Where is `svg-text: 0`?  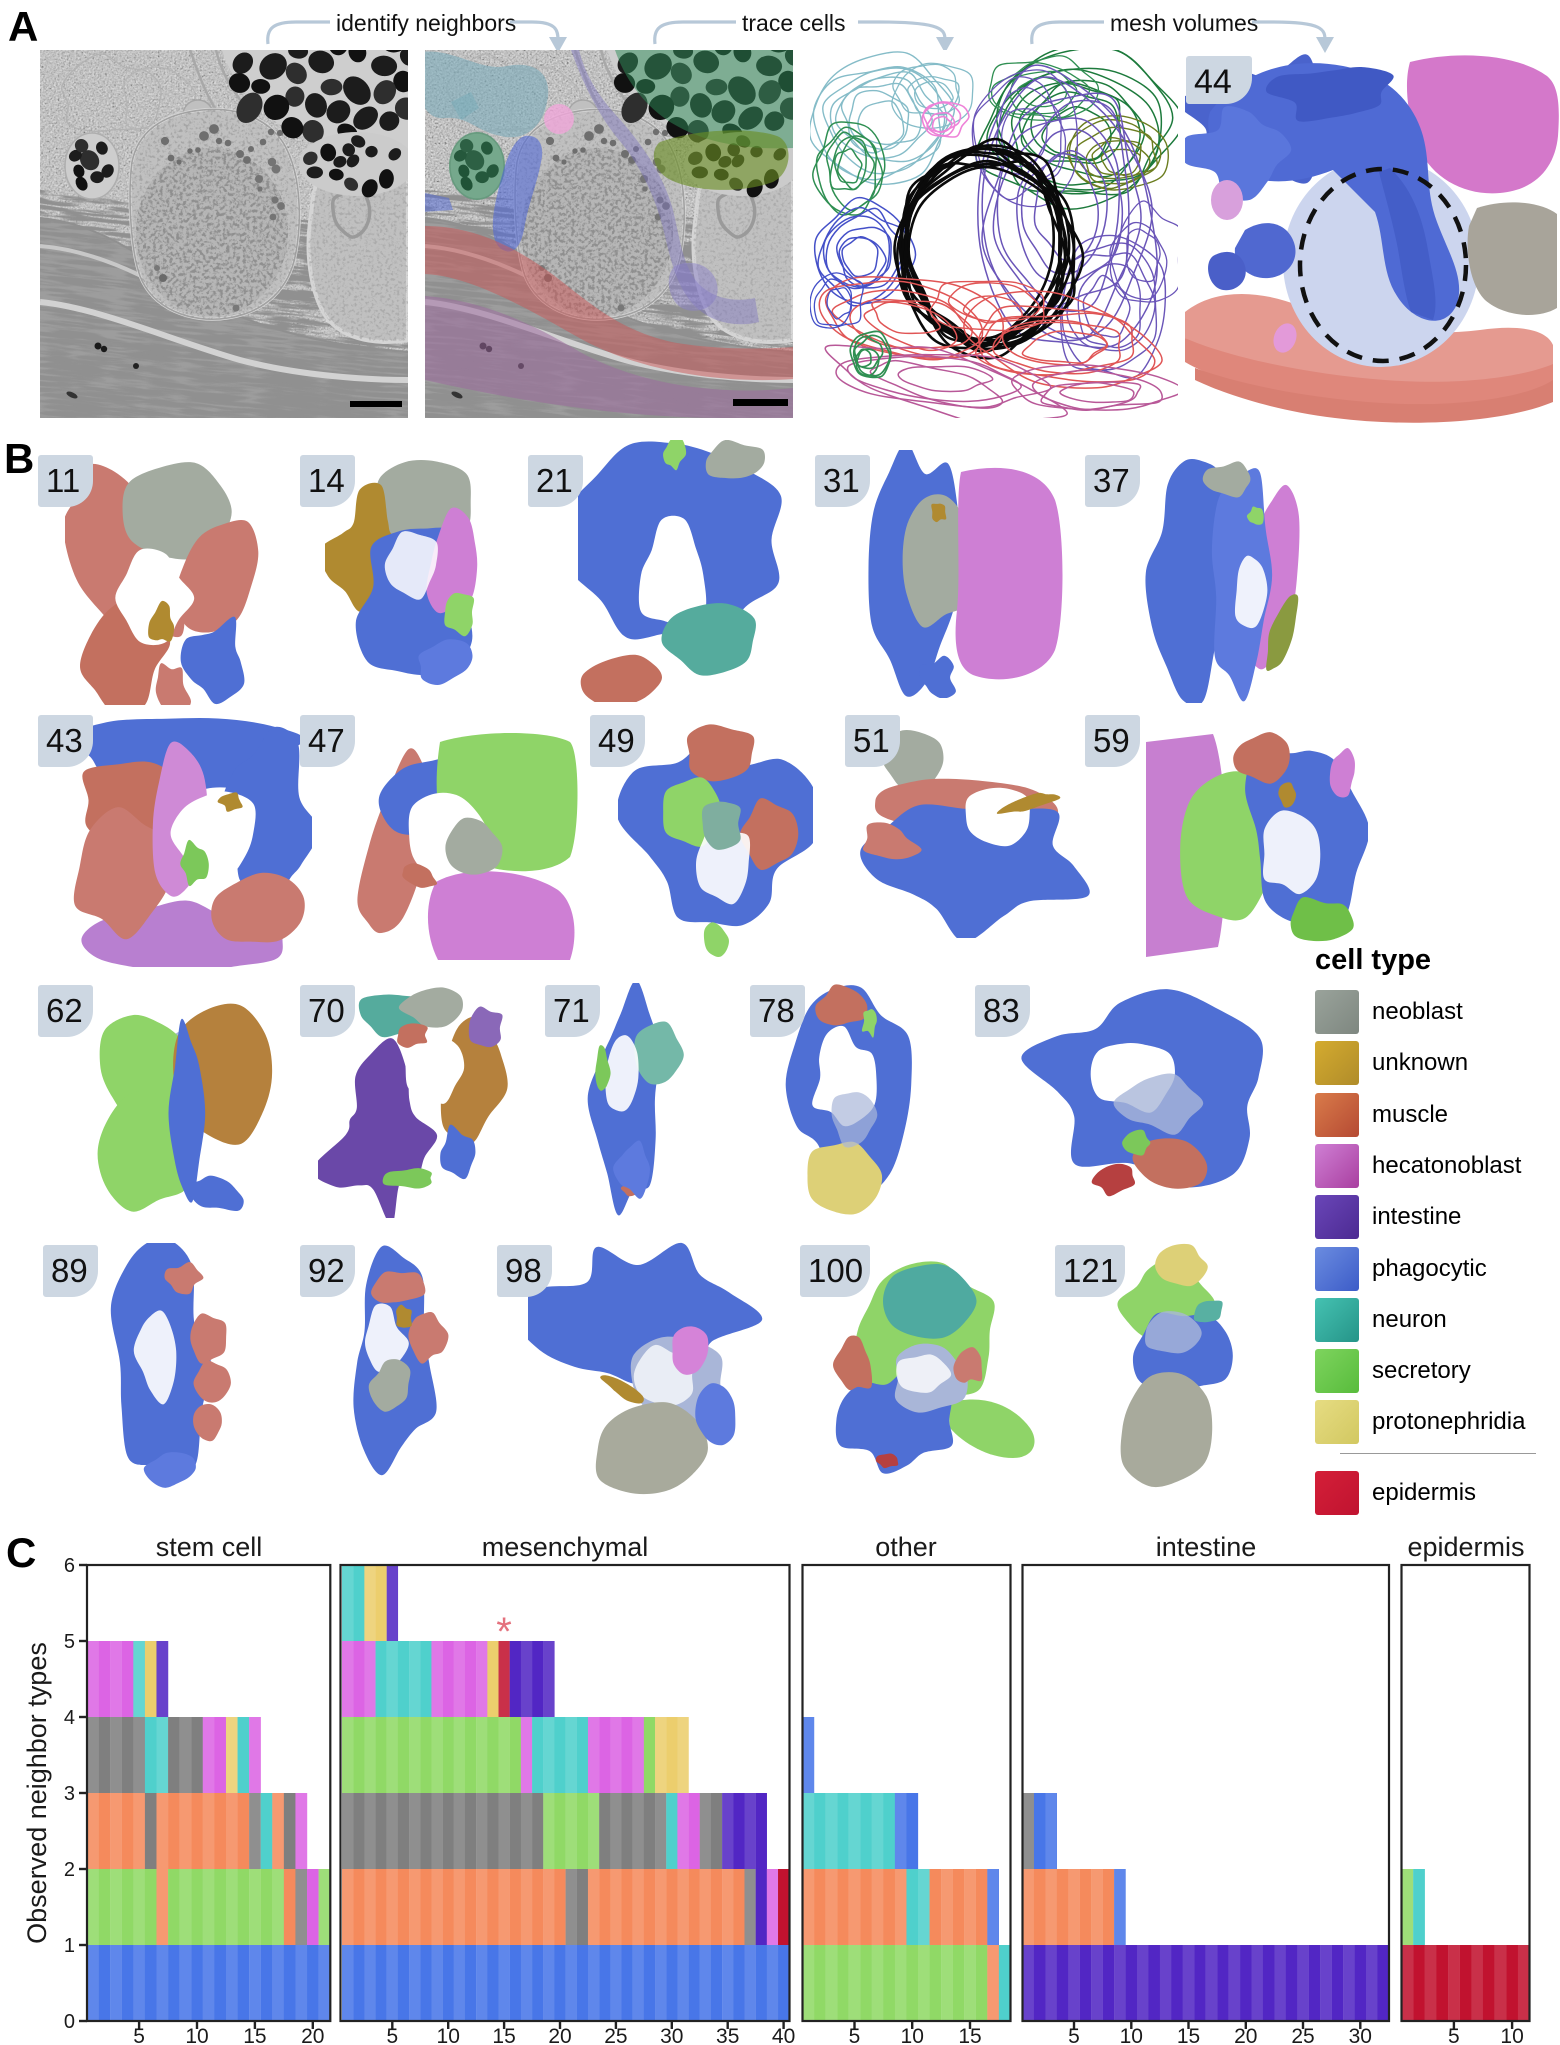 svg-text: 0 is located at coordinates (69, 2022).